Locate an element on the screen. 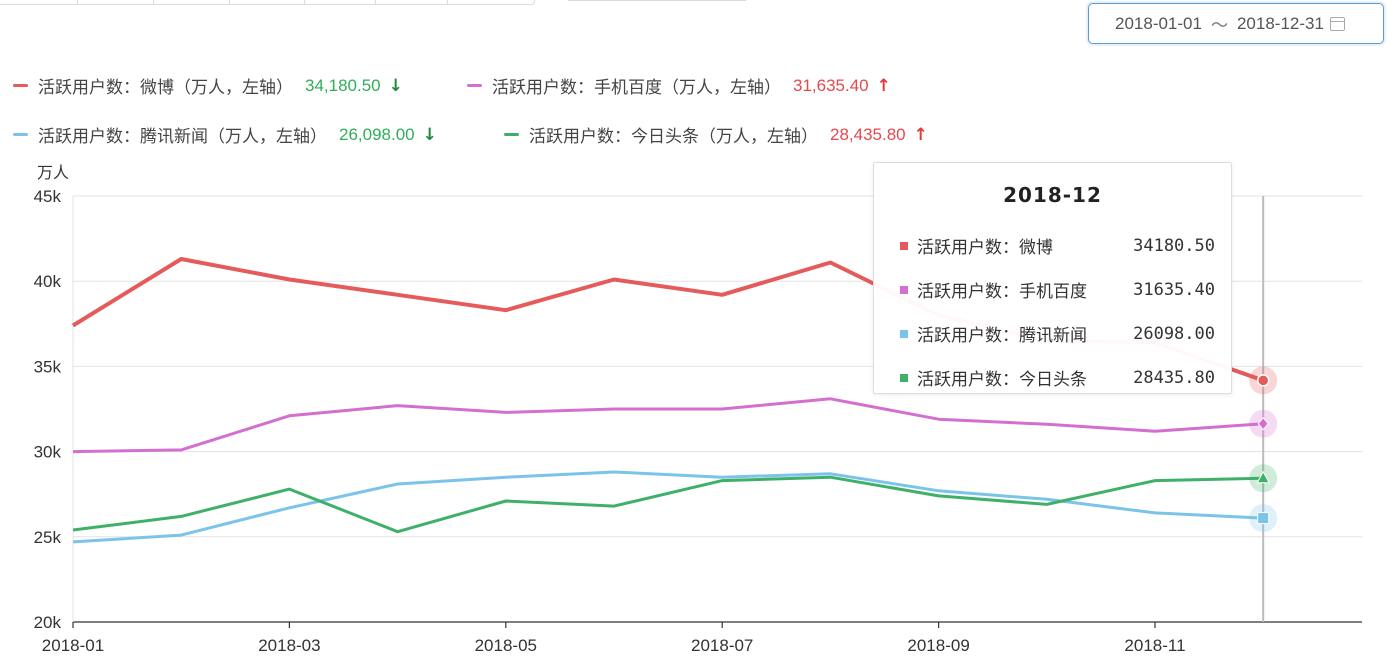 This screenshot has width=1399, height=671. y-axis-unit: 万人 is located at coordinates (53, 172).